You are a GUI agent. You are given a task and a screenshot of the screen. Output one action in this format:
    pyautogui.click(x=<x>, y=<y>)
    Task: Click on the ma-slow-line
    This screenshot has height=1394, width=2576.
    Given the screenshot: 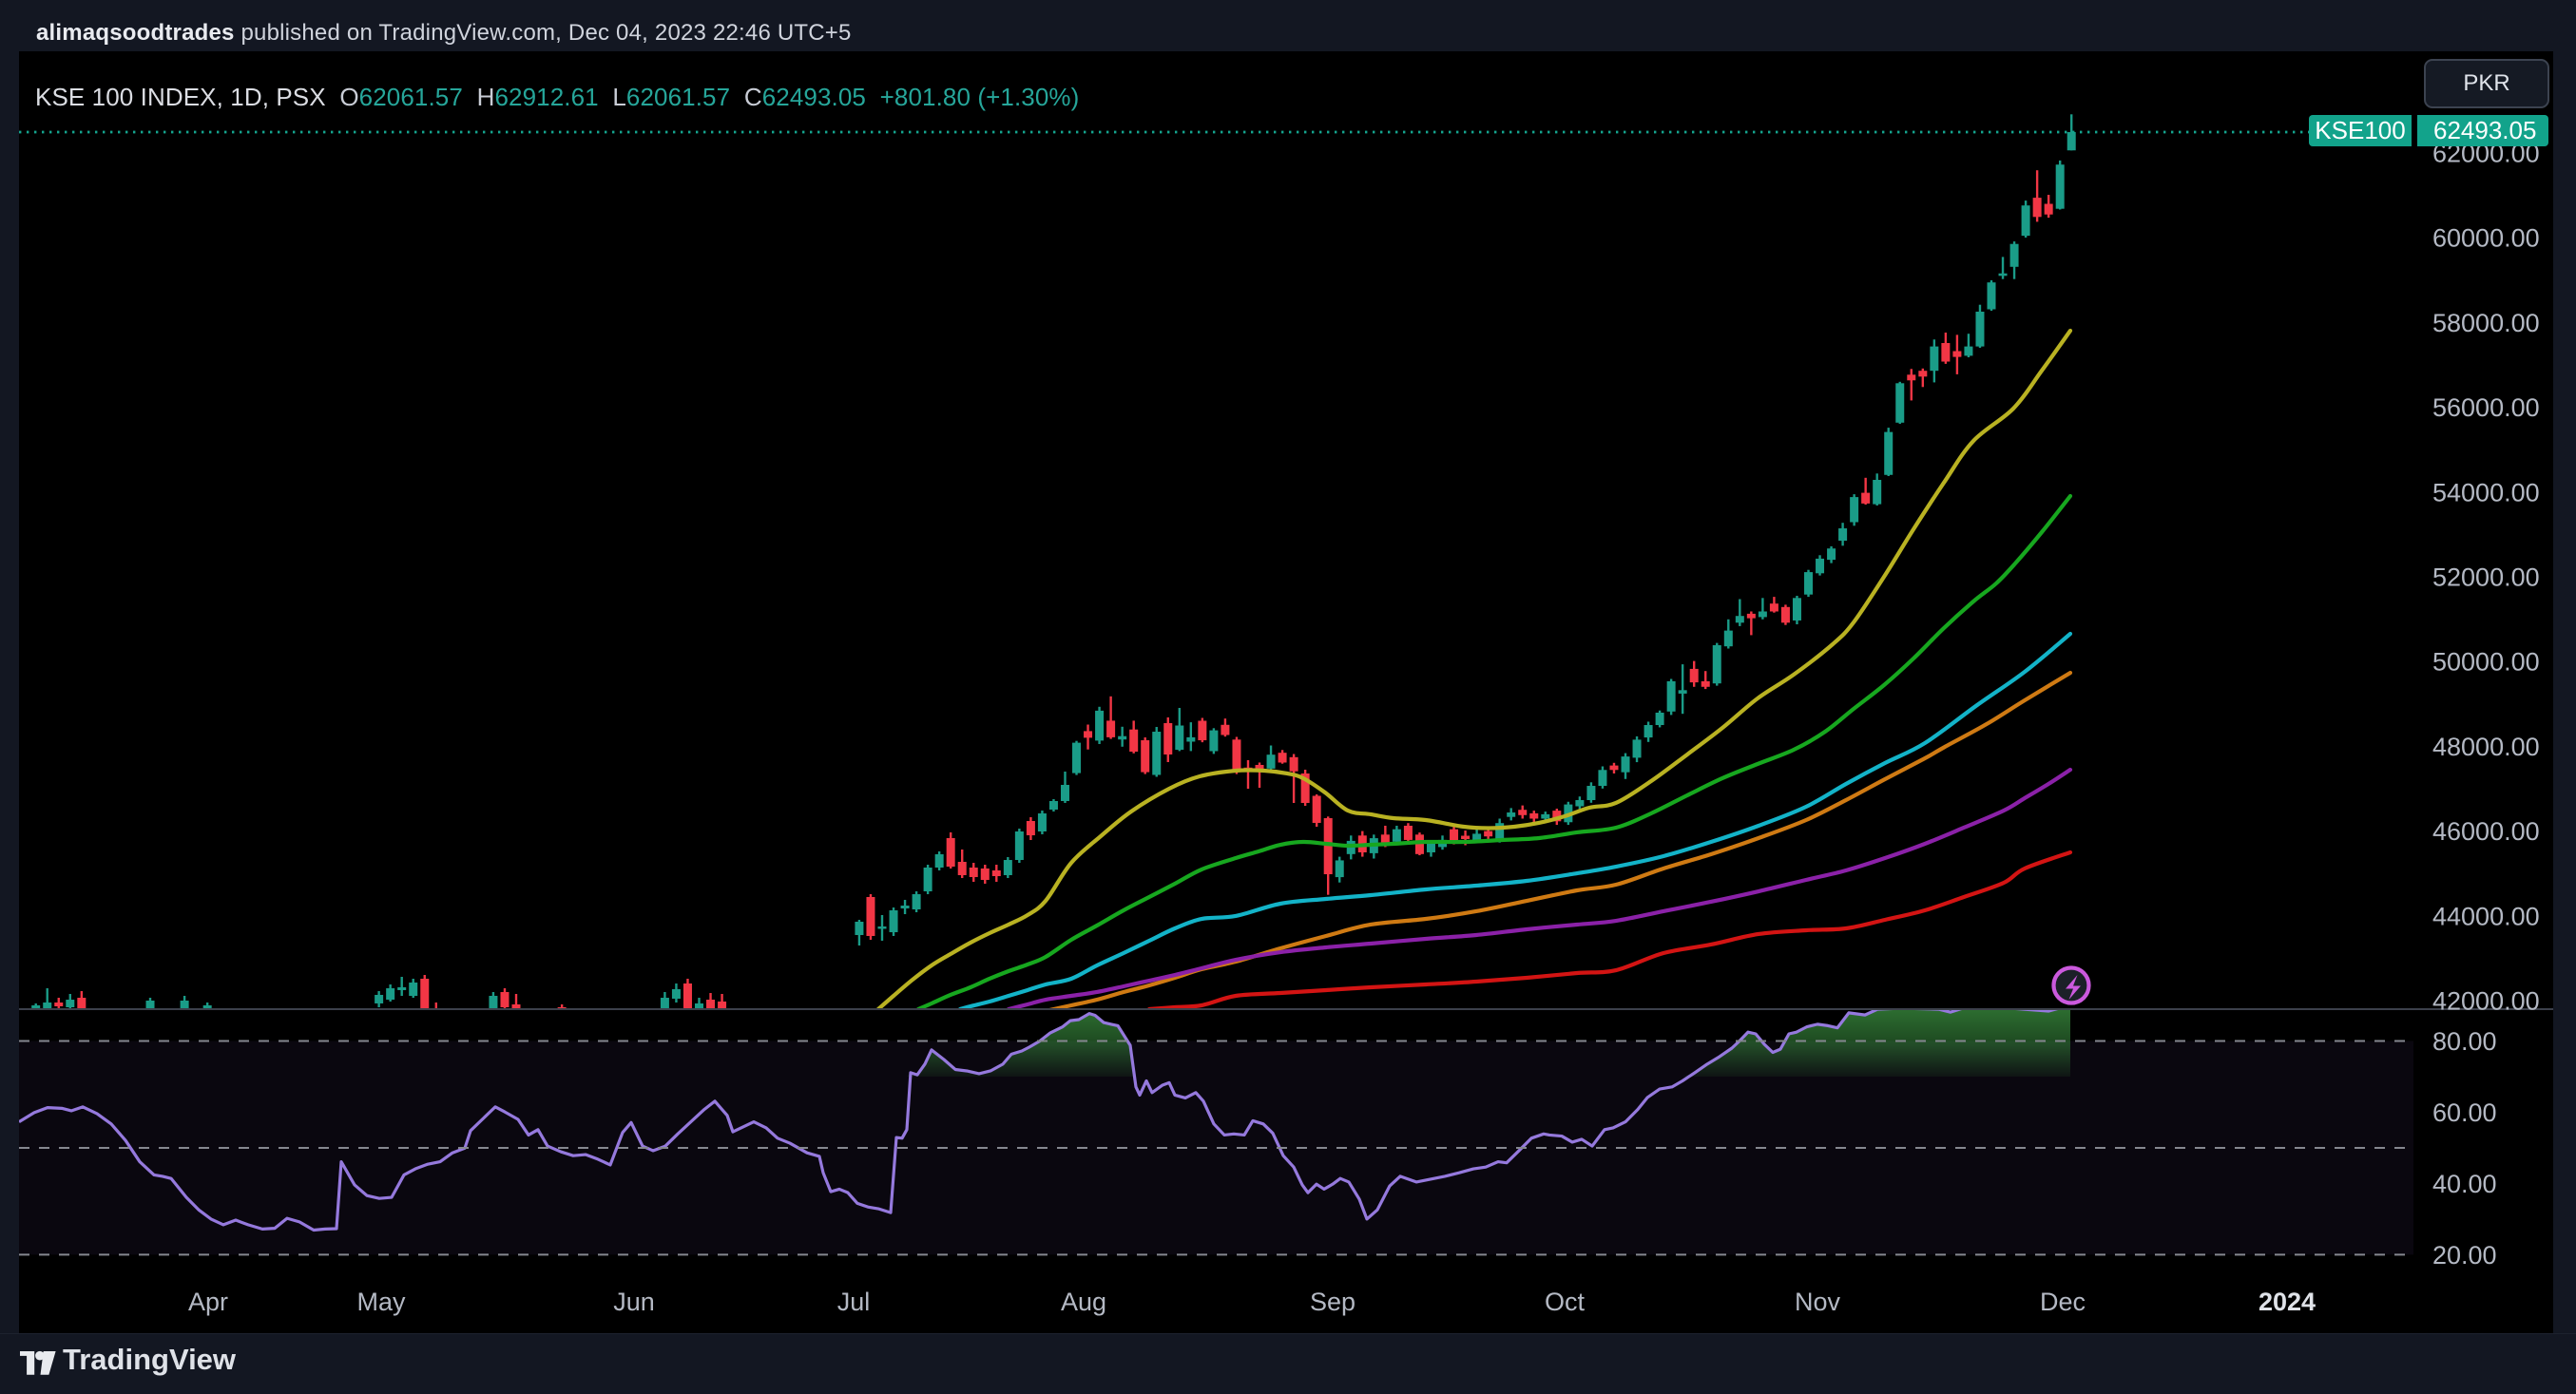 What is the action you would take?
    pyautogui.click(x=1609, y=929)
    